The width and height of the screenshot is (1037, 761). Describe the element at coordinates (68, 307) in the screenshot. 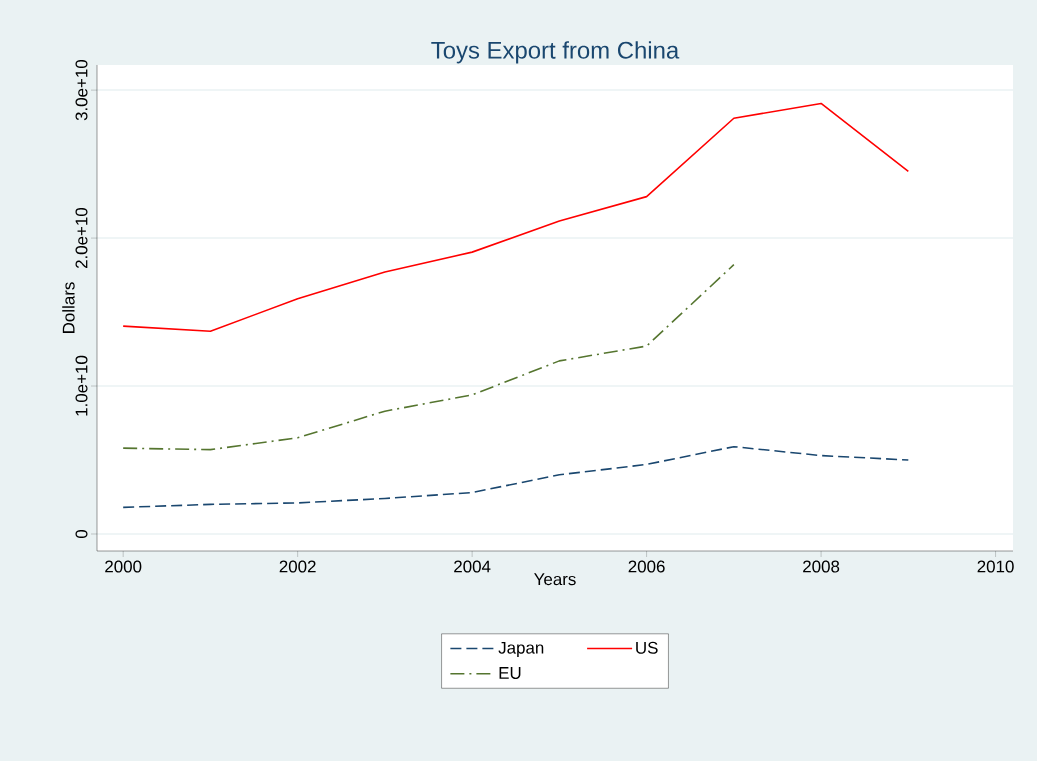

I see `y-axis-title: Dollars` at that location.